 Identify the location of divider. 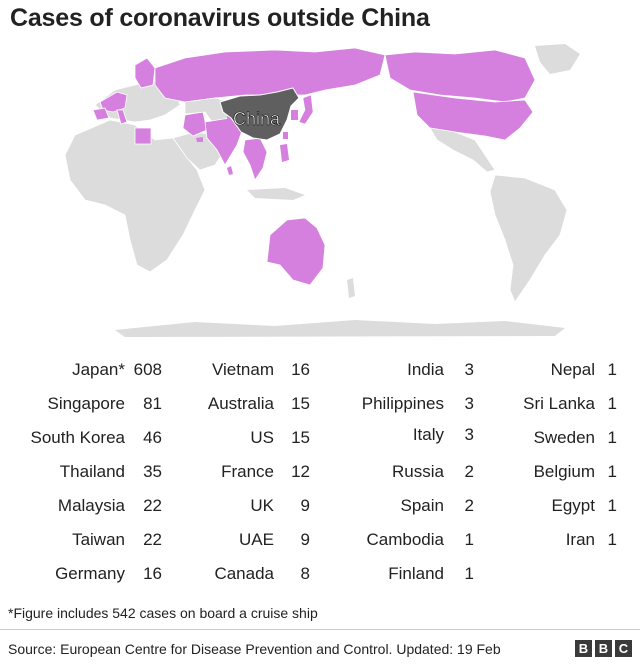
(320, 629).